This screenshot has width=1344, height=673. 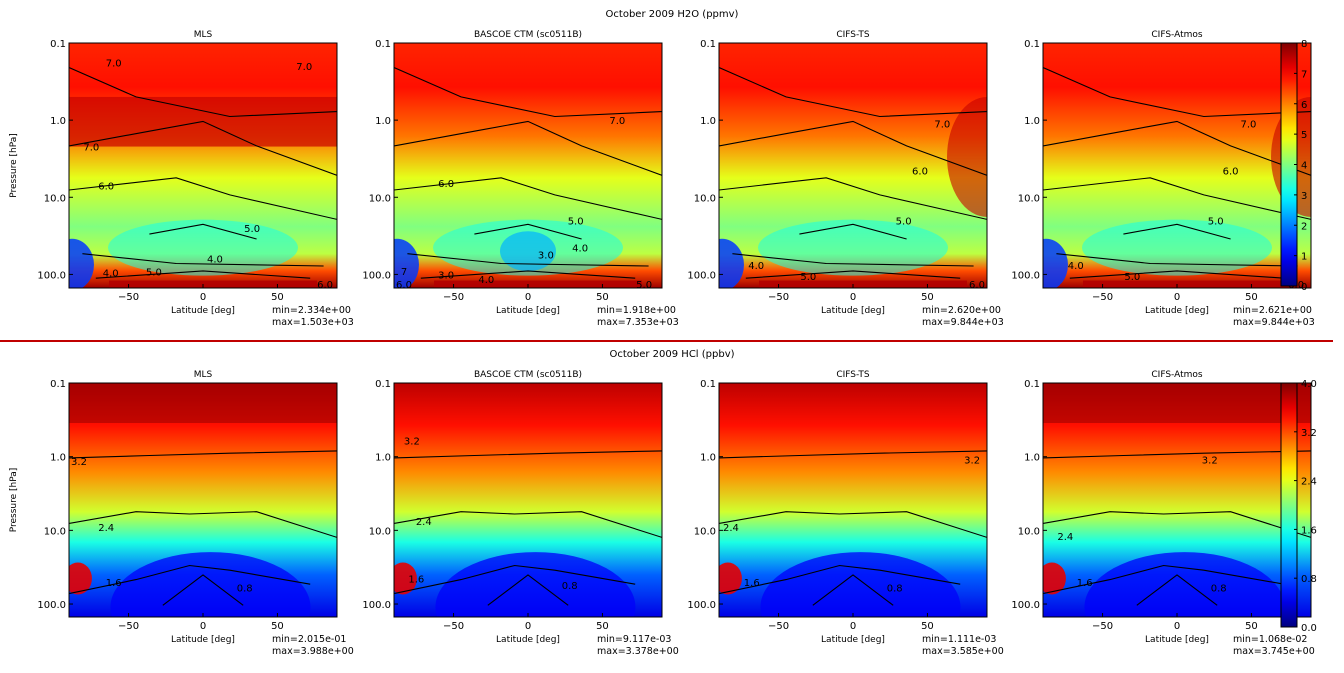 What do you see at coordinates (1309, 530) in the screenshot?
I see `colorbar-tick-label: 1.6` at bounding box center [1309, 530].